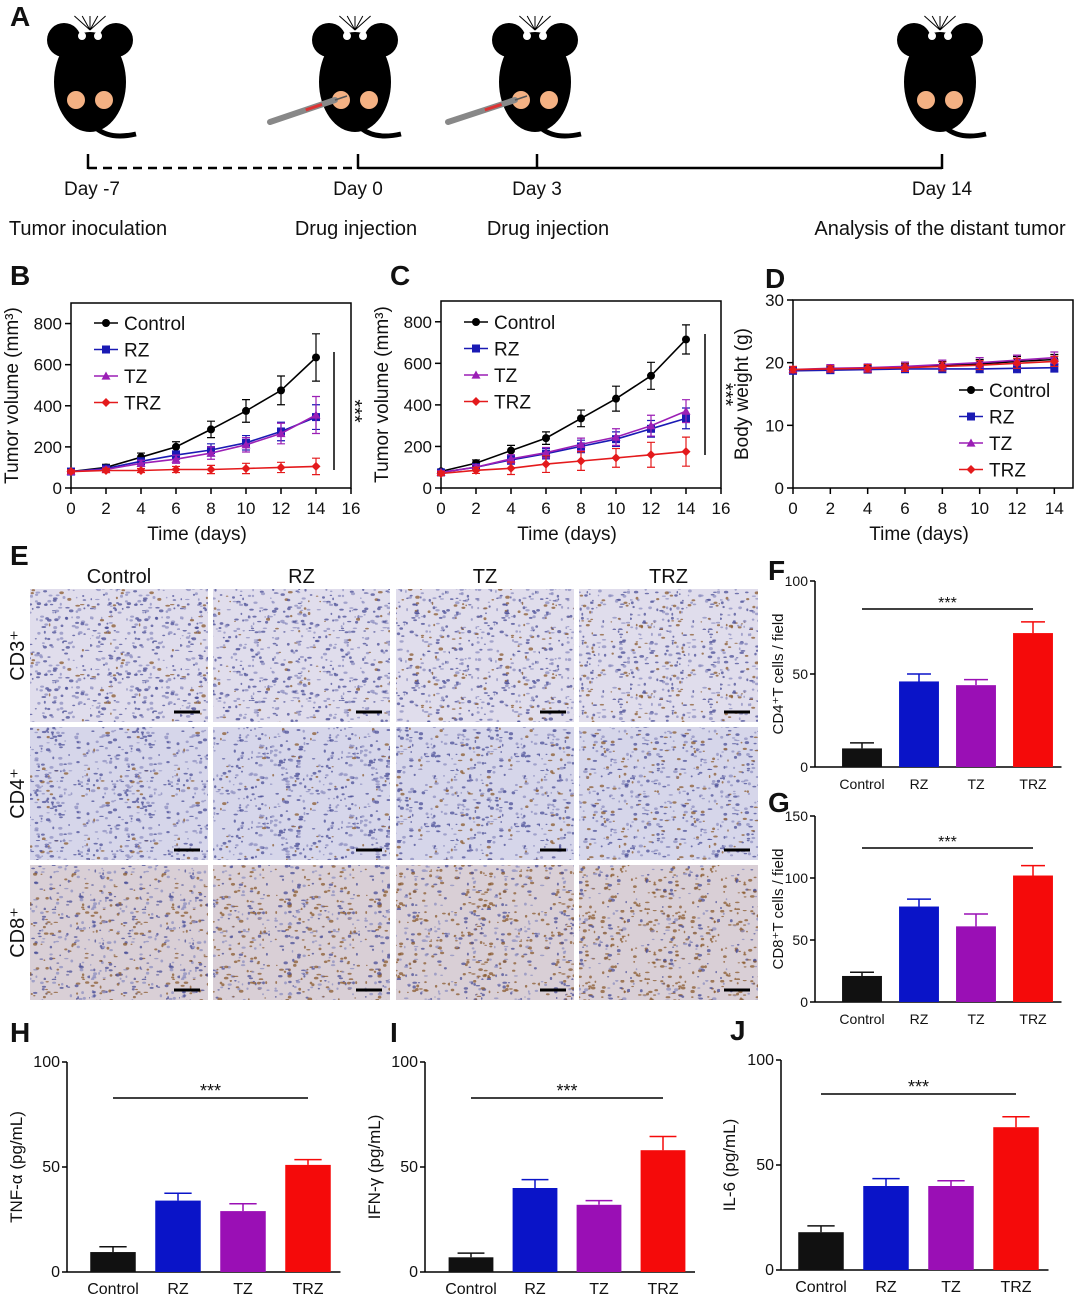 The height and width of the screenshot is (1299, 1080). I want to click on legend-label: TZ, so click(136, 377).